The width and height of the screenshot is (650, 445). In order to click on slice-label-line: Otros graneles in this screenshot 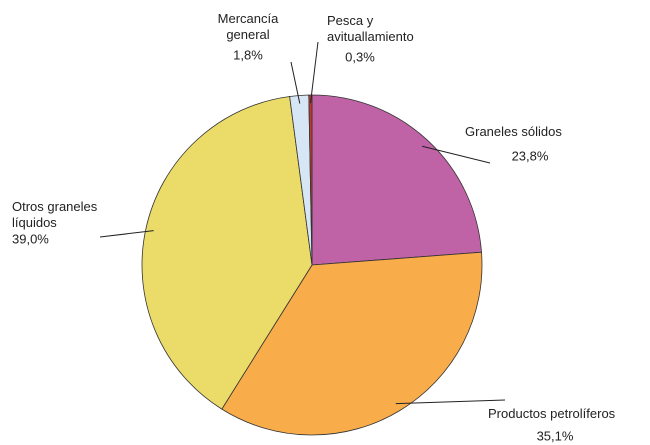, I will do `click(55, 206)`.